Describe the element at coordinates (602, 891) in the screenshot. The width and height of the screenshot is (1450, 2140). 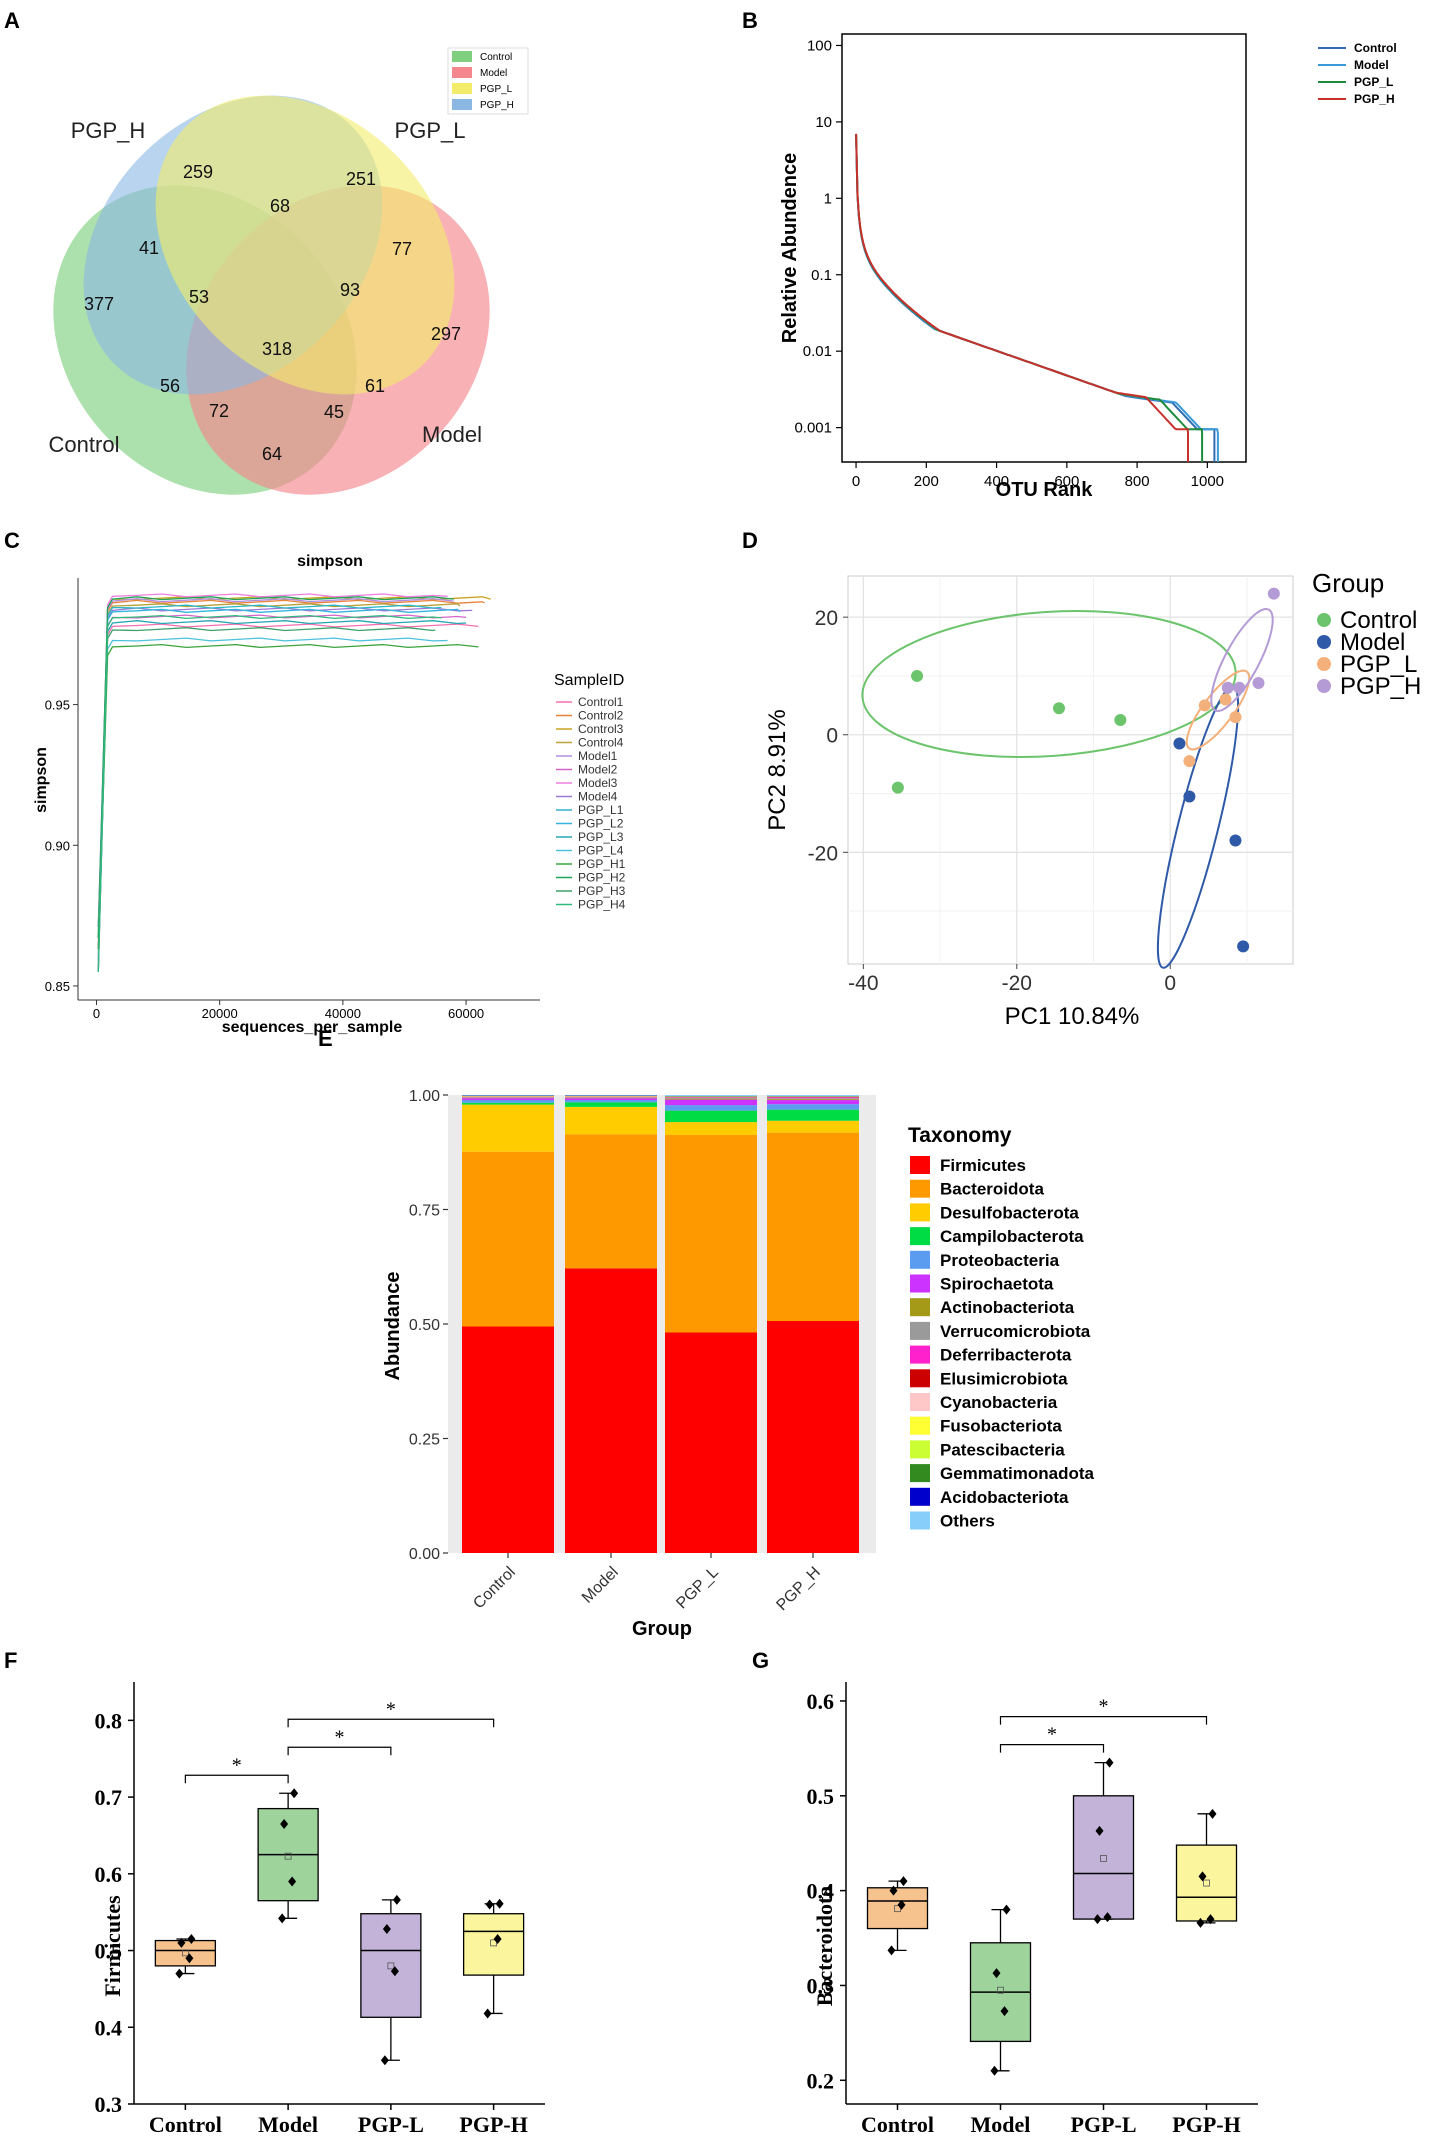
I see `legend-label: PGP_H3` at that location.